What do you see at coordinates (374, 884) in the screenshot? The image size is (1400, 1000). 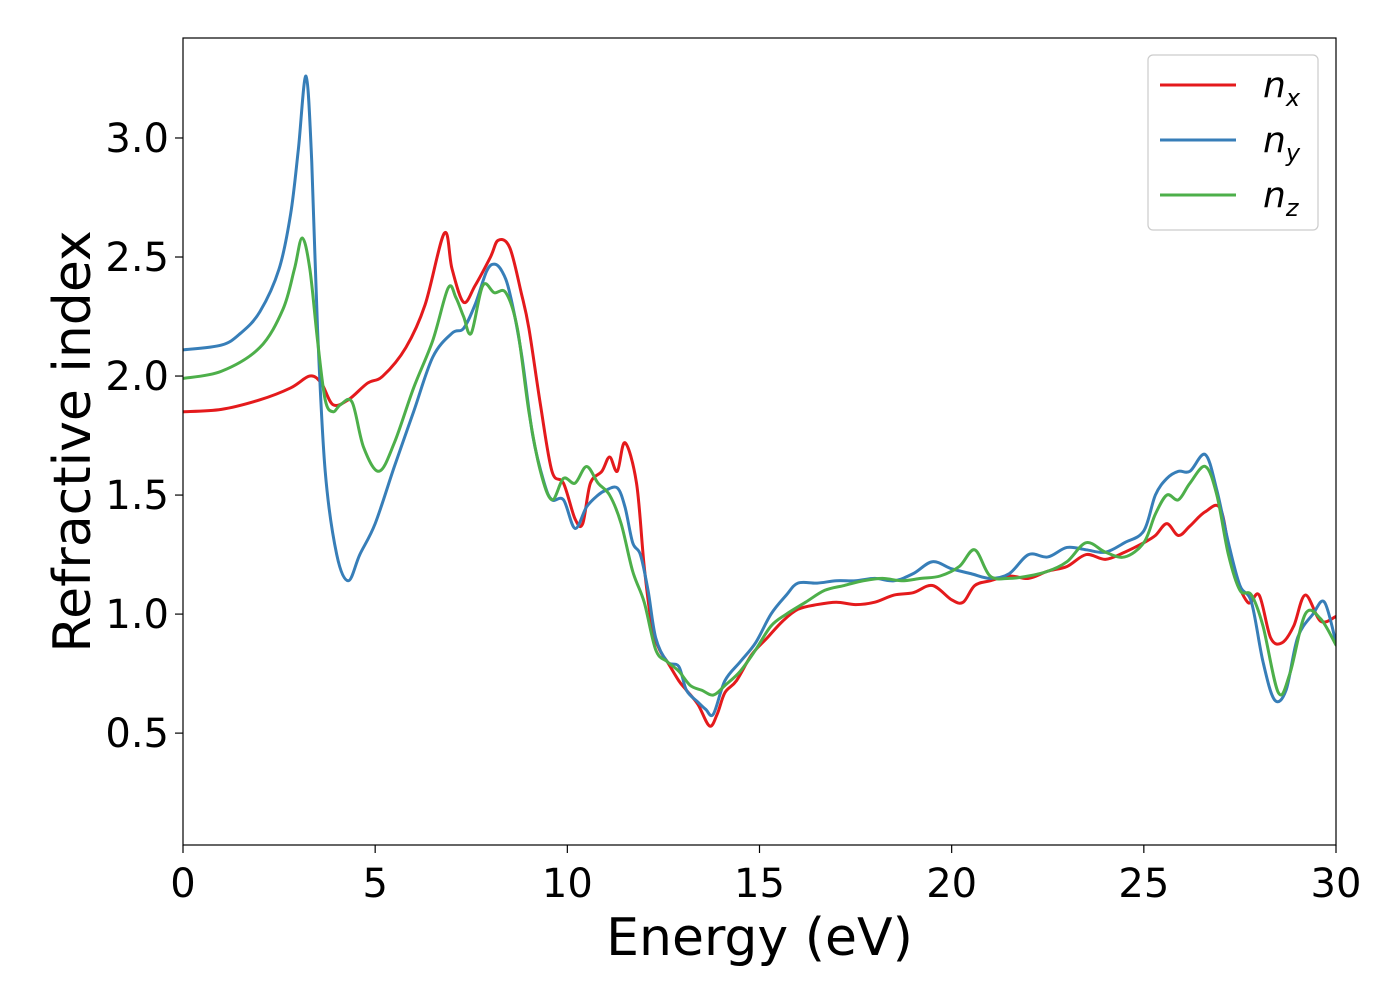 I see `x-tick-label: 5` at bounding box center [374, 884].